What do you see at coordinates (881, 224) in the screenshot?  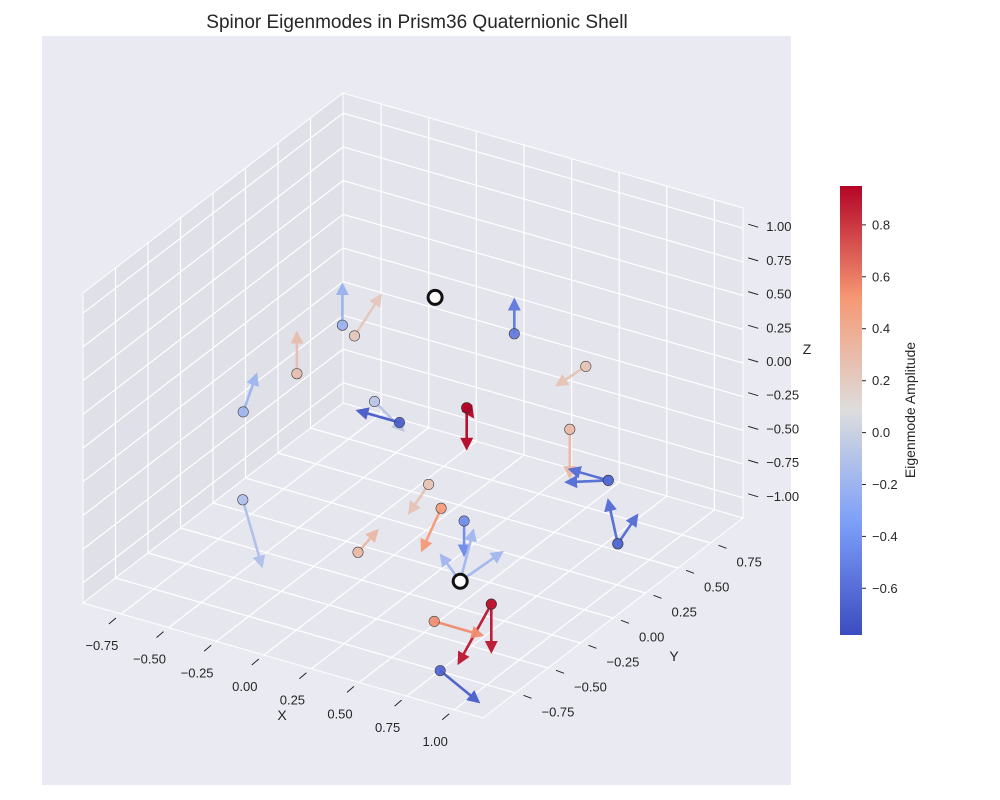 I see `colorbar-tick-label: 0.8` at bounding box center [881, 224].